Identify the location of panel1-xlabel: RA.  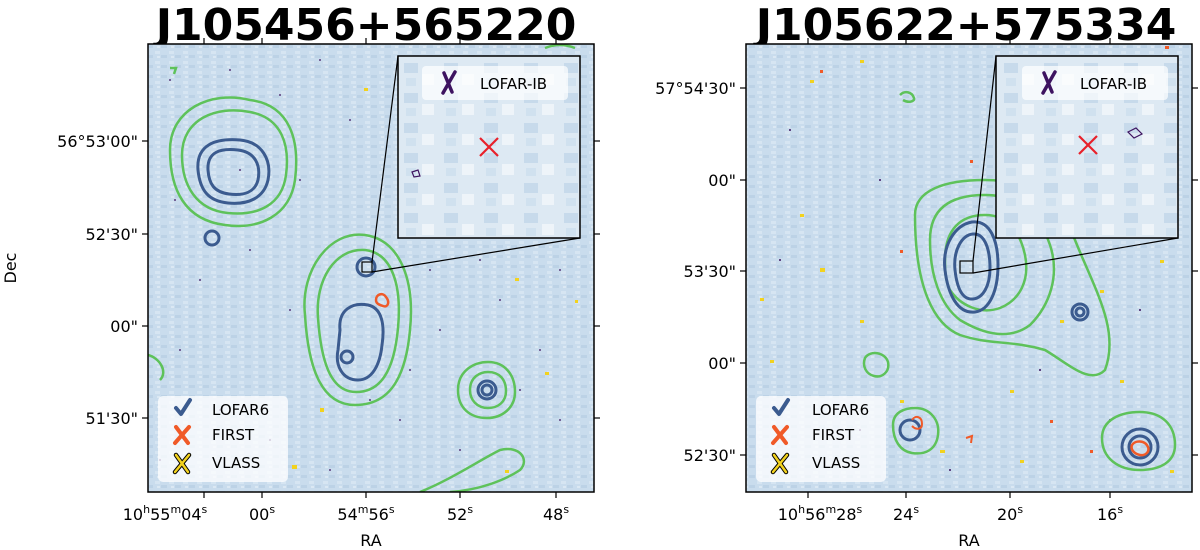
(370, 540).